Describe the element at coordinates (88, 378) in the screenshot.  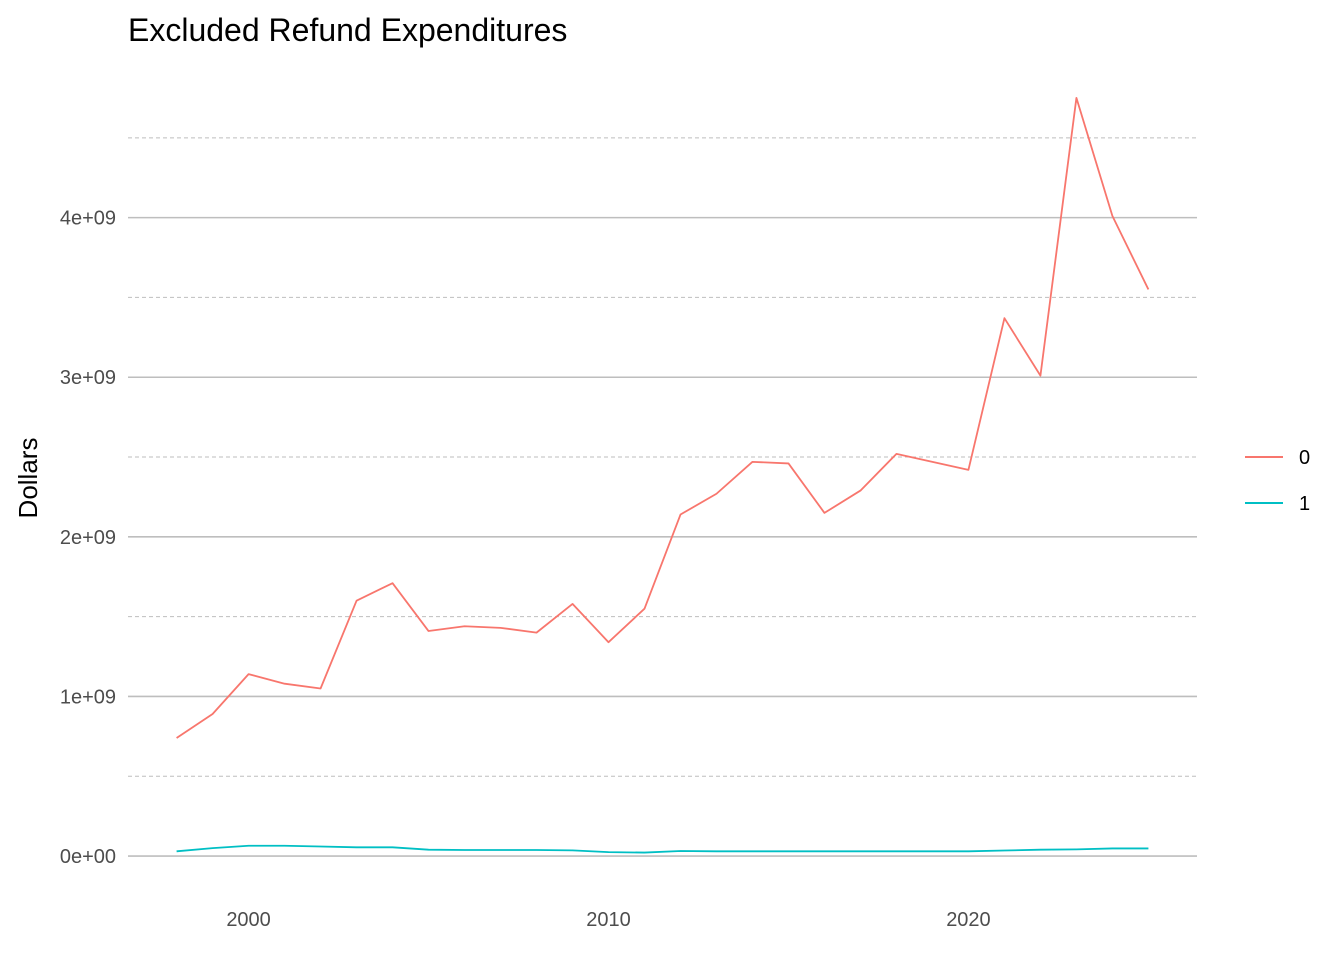
I see `y-tick-label: 3e+09` at that location.